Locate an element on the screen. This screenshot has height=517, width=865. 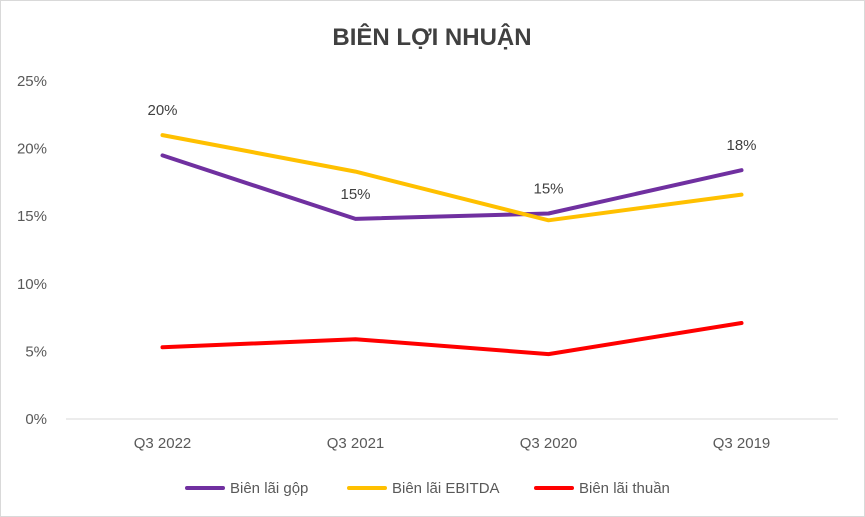
legend-label: Biên lãi EBITDA is located at coordinates (446, 488).